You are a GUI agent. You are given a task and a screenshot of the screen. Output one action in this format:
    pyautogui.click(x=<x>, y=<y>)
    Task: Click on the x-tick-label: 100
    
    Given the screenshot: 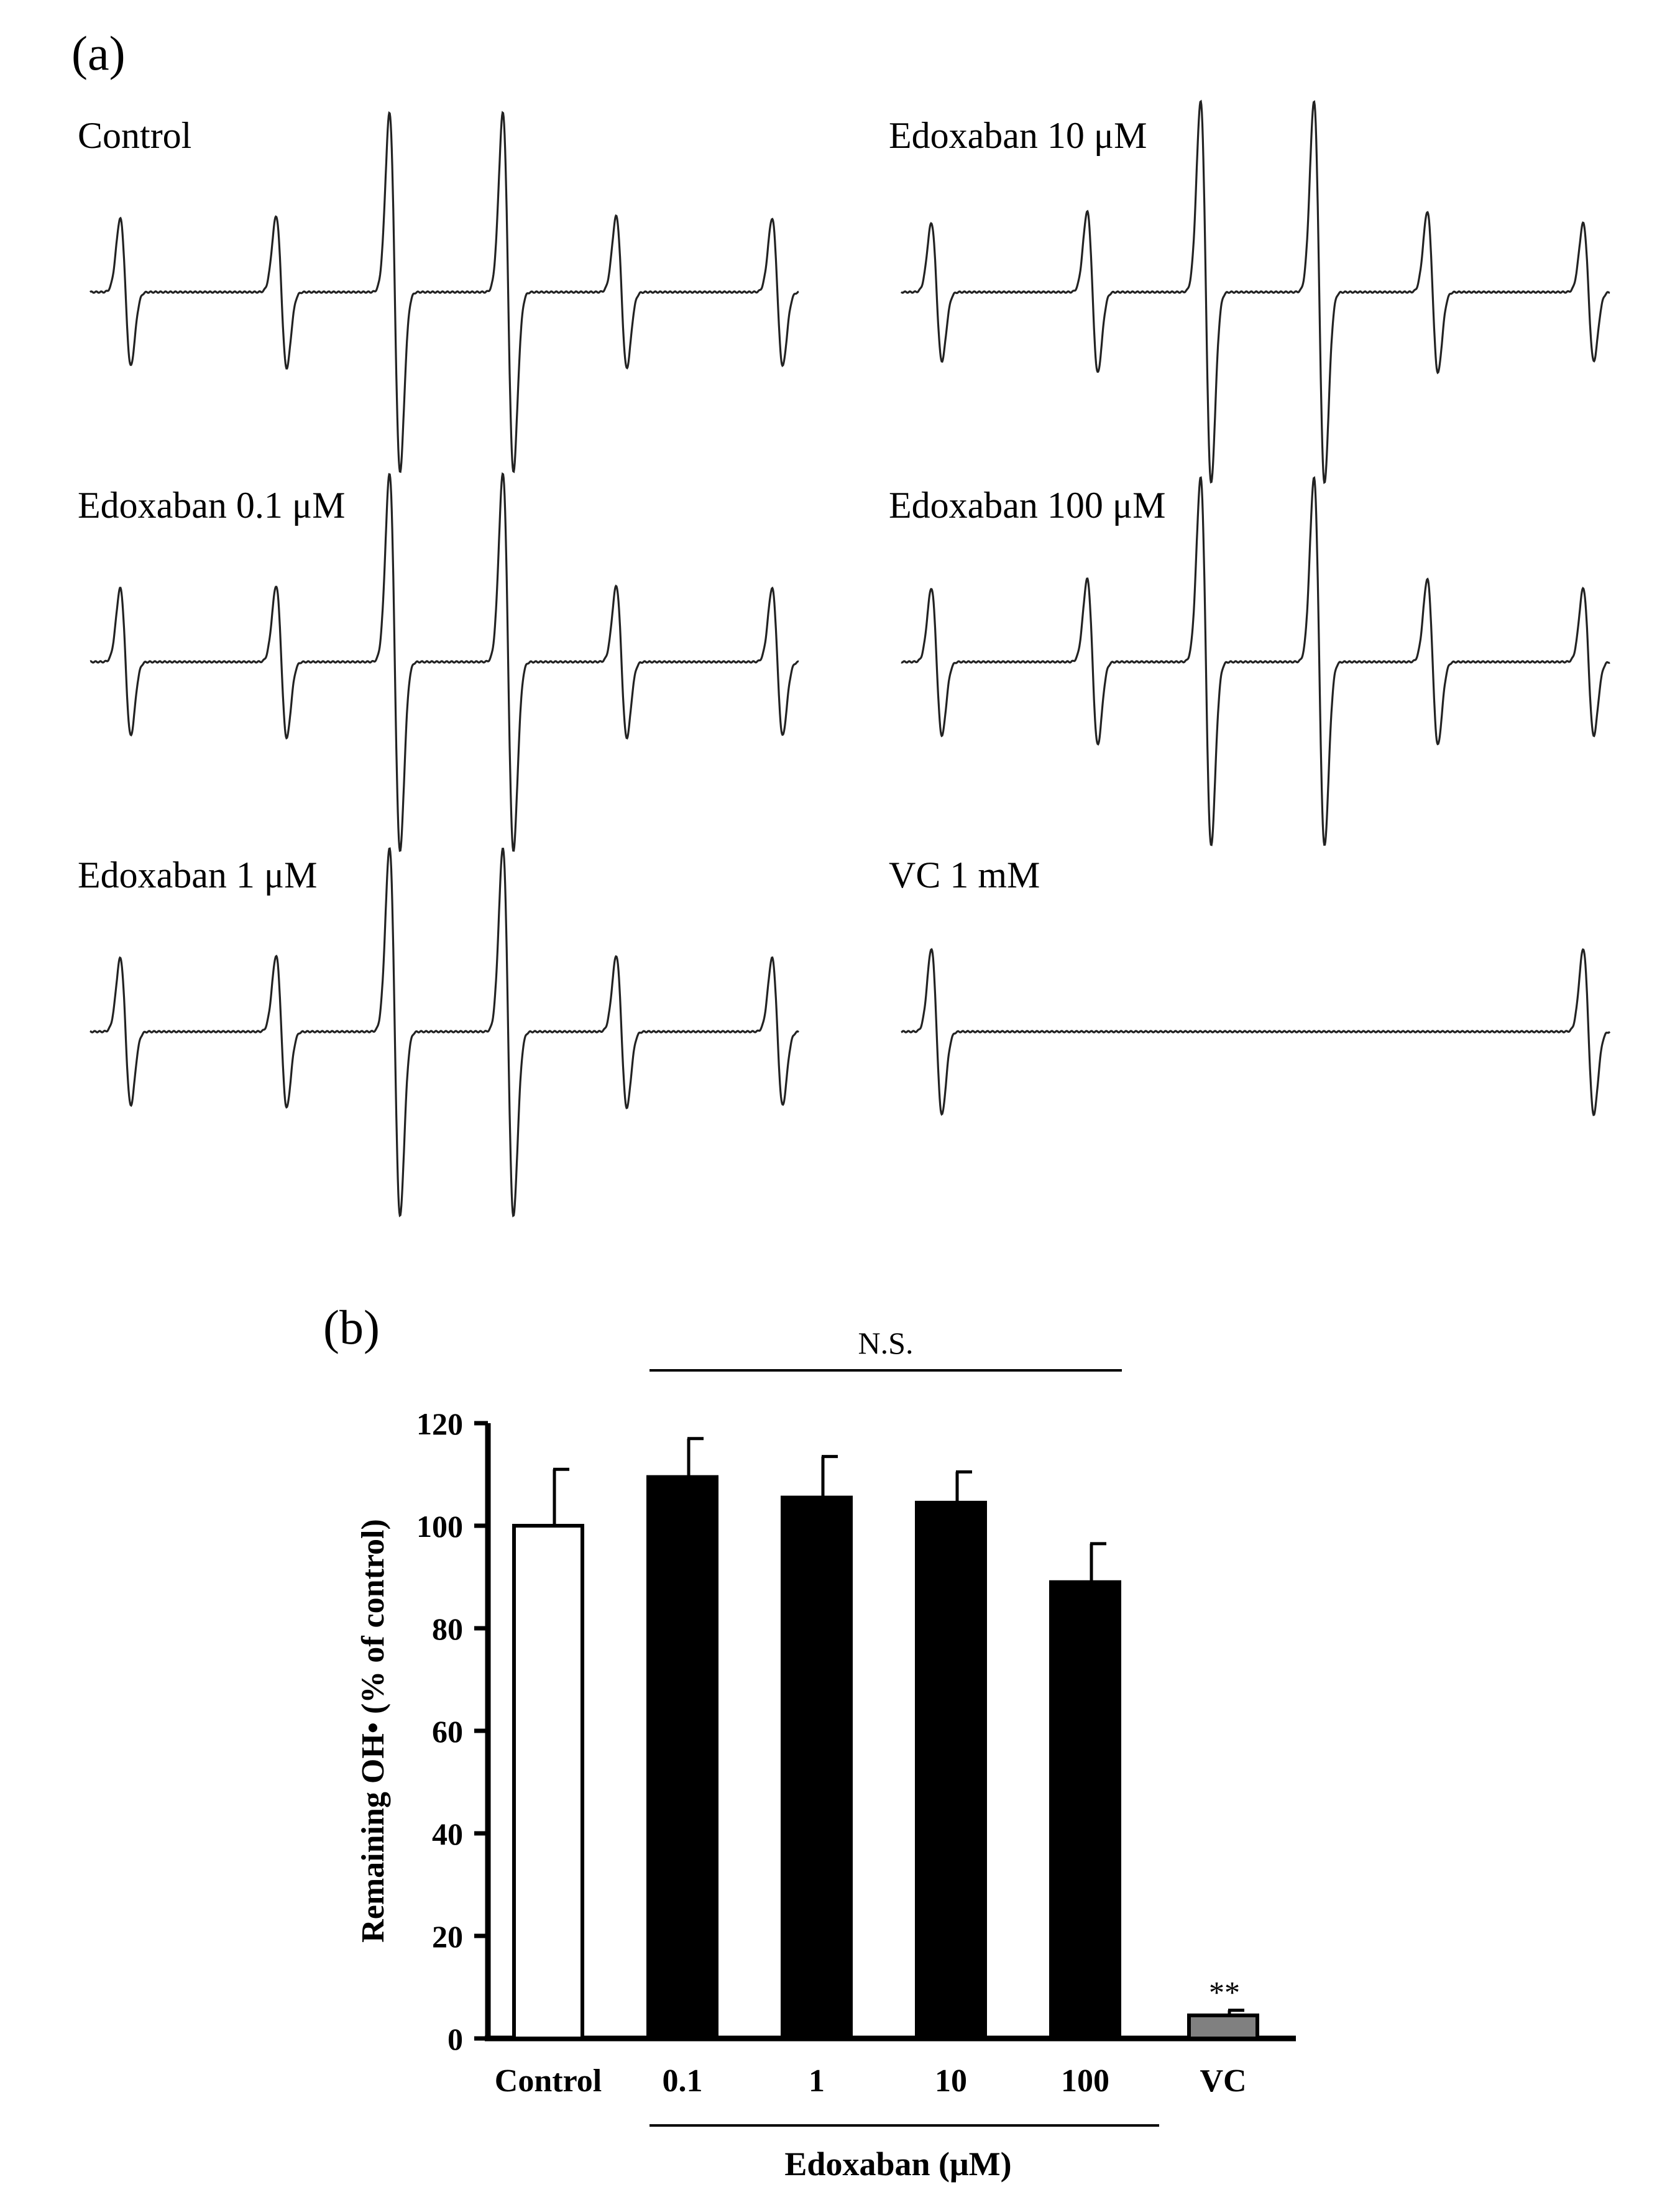 What is the action you would take?
    pyautogui.click(x=1085, y=2081)
    